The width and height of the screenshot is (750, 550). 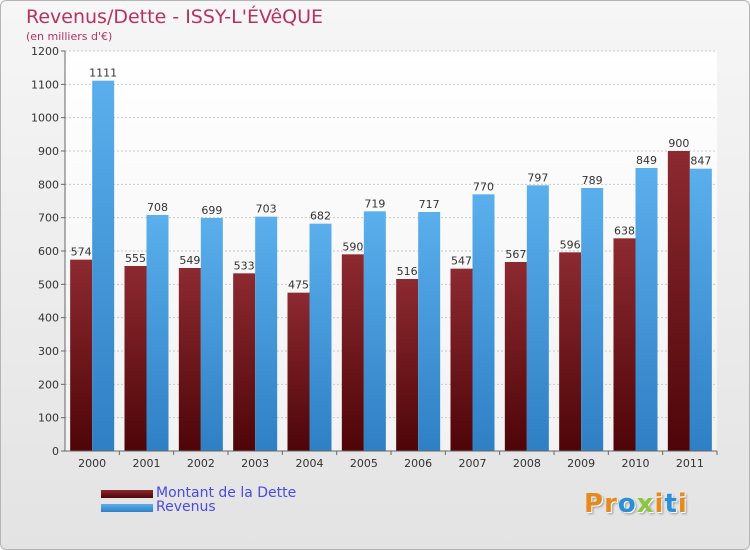 I want to click on data-label-revenus: 719, so click(x=374, y=203).